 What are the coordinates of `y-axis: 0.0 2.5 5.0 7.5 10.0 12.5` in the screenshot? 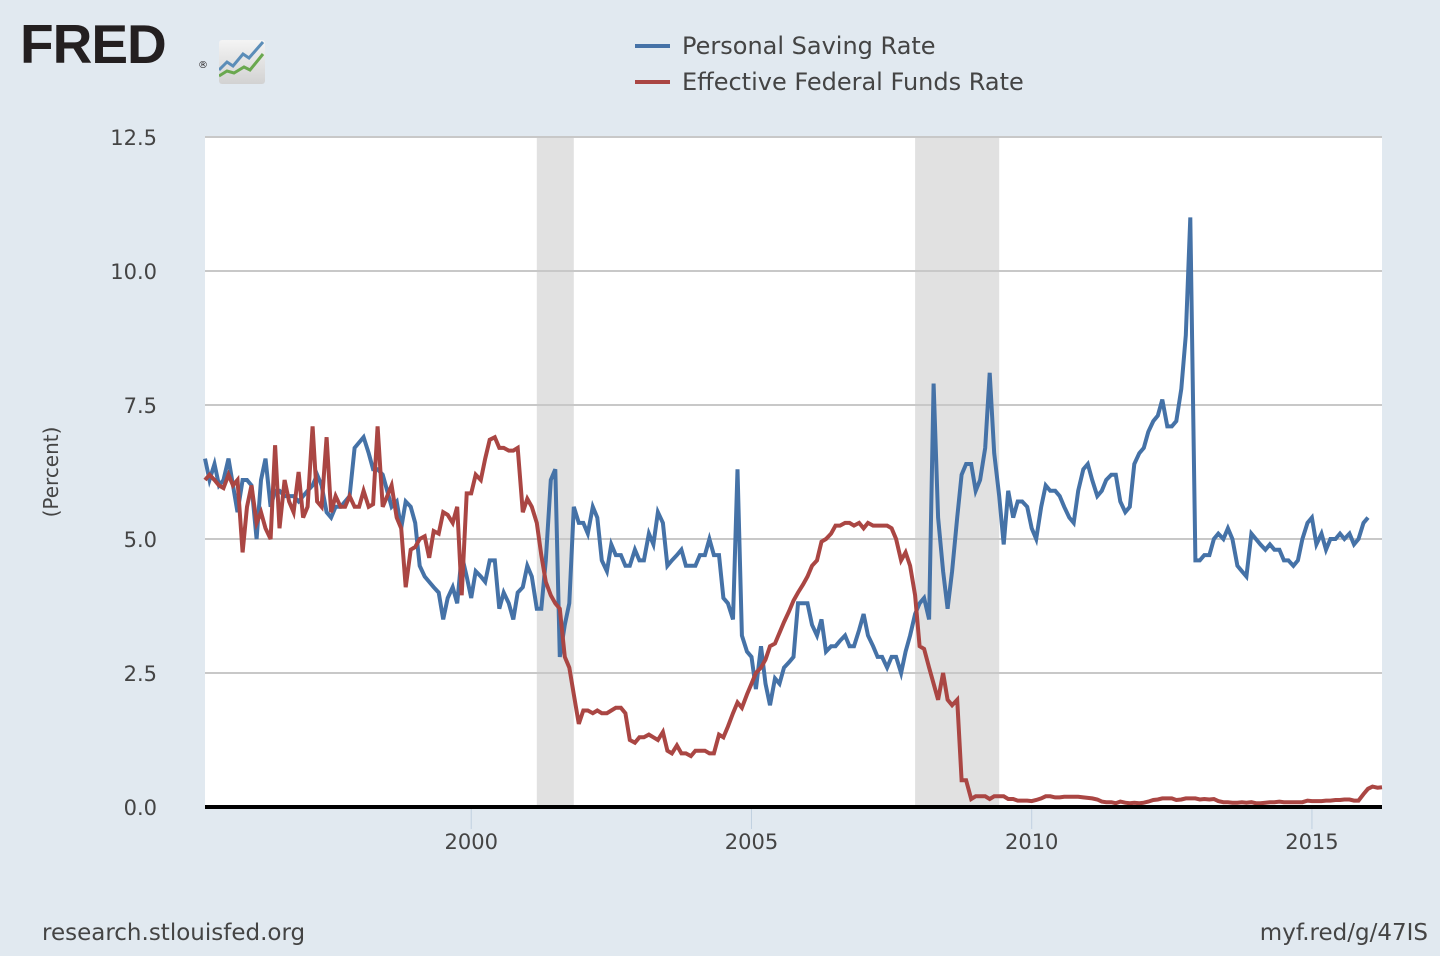 It's located at (133, 473).